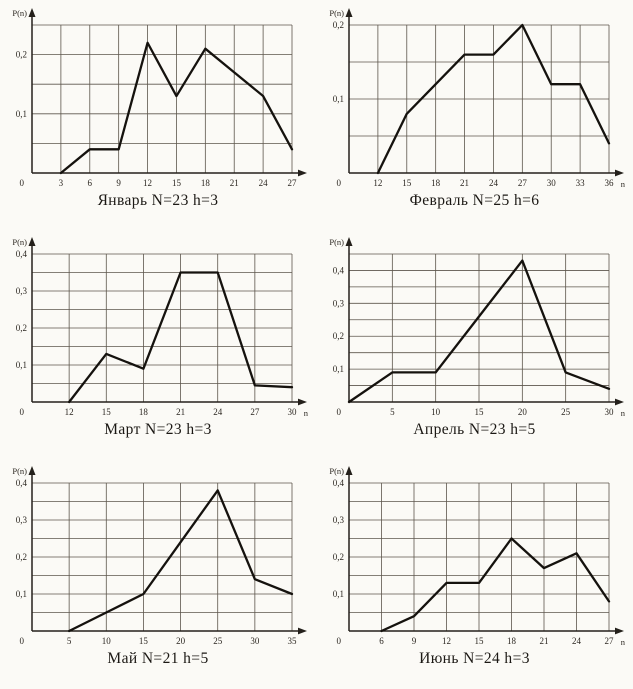  Describe the element at coordinates (474, 658) in the screenshot. I see `chart-title: Июнь N=24 h=3` at that location.